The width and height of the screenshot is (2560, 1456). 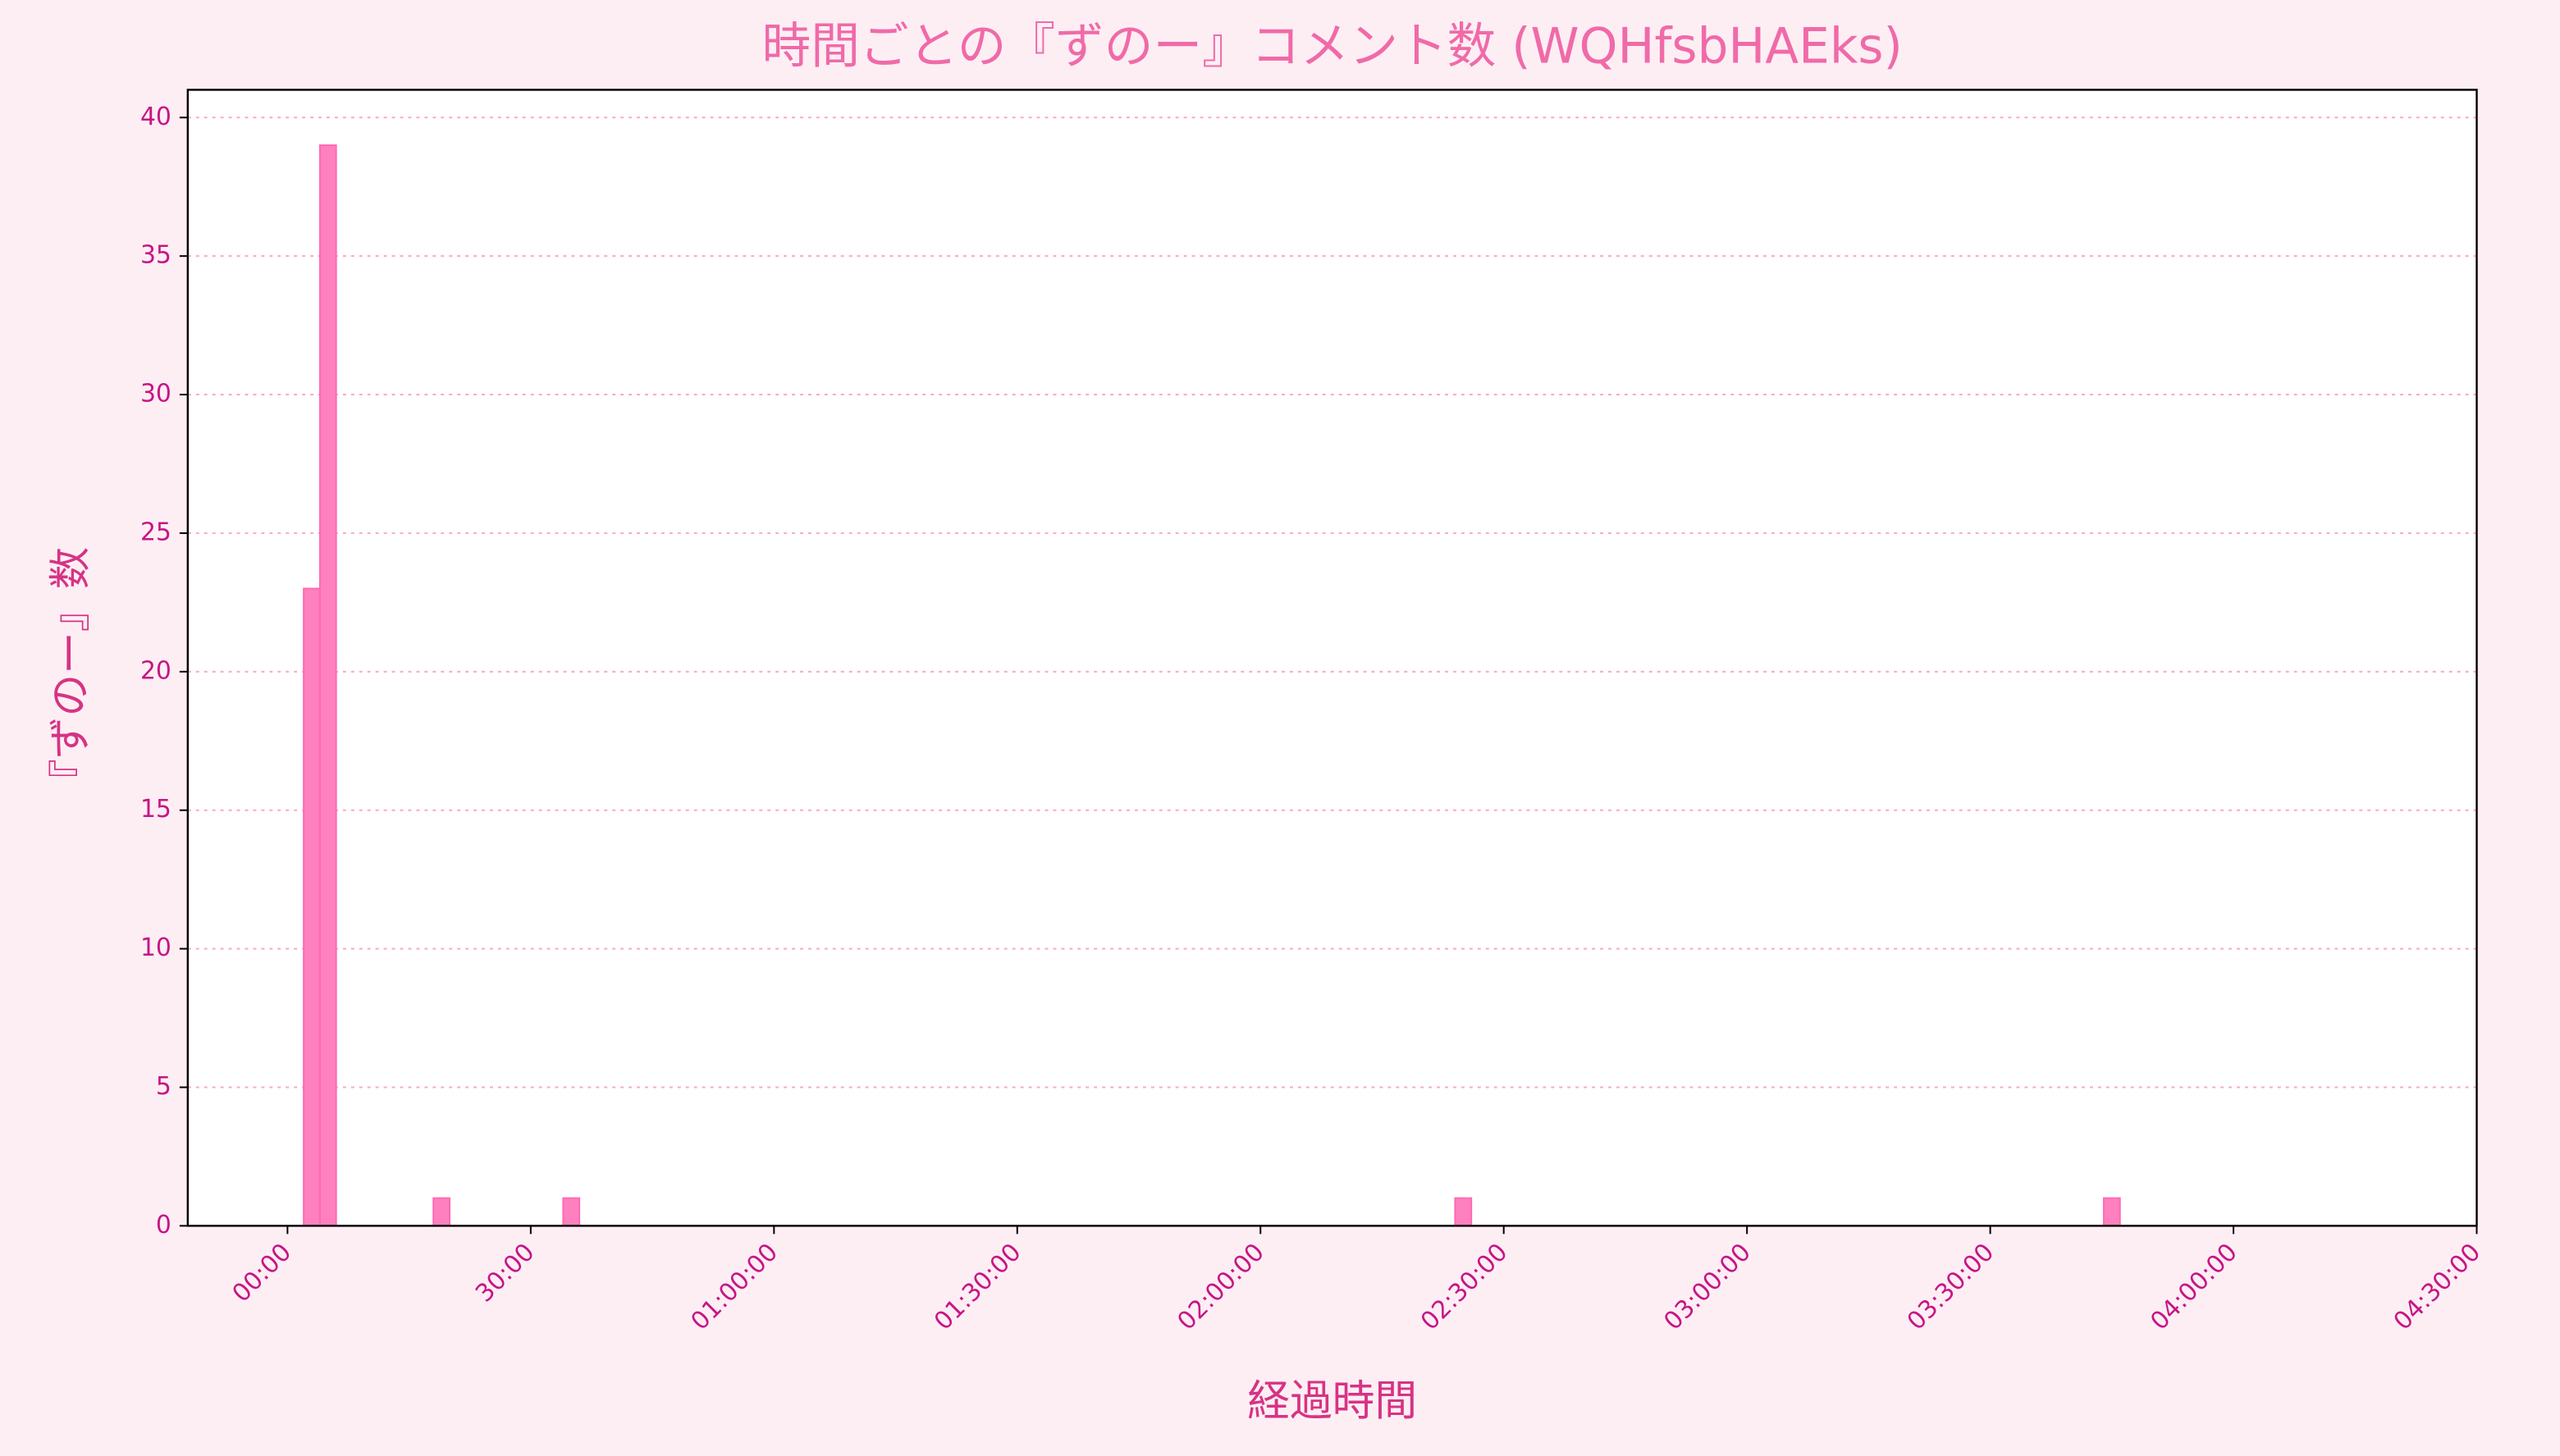 What do you see at coordinates (163, 1086) in the screenshot?
I see `y-tick-label: 5` at bounding box center [163, 1086].